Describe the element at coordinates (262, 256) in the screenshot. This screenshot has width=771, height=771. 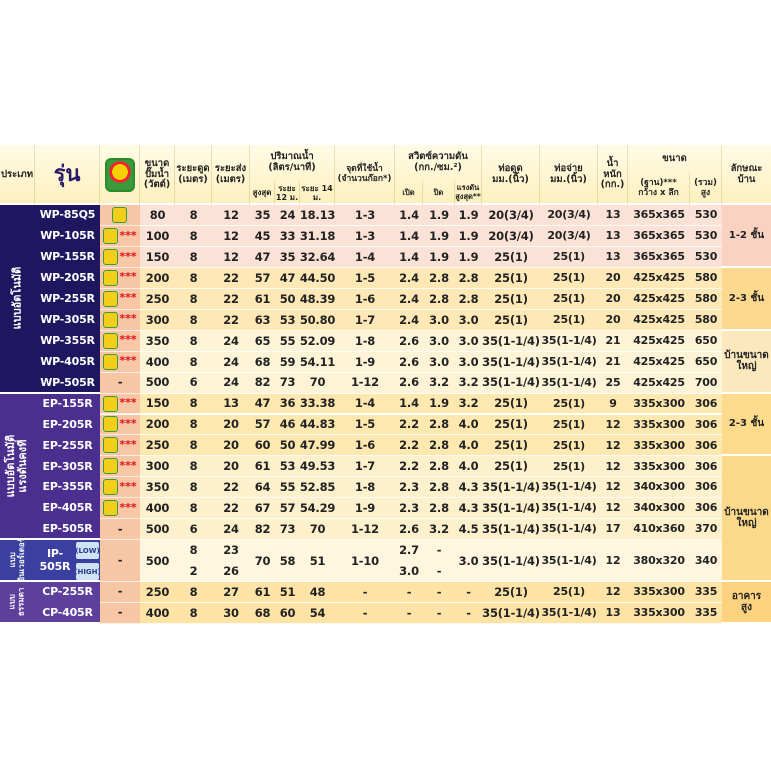
I see `value: 47` at that location.